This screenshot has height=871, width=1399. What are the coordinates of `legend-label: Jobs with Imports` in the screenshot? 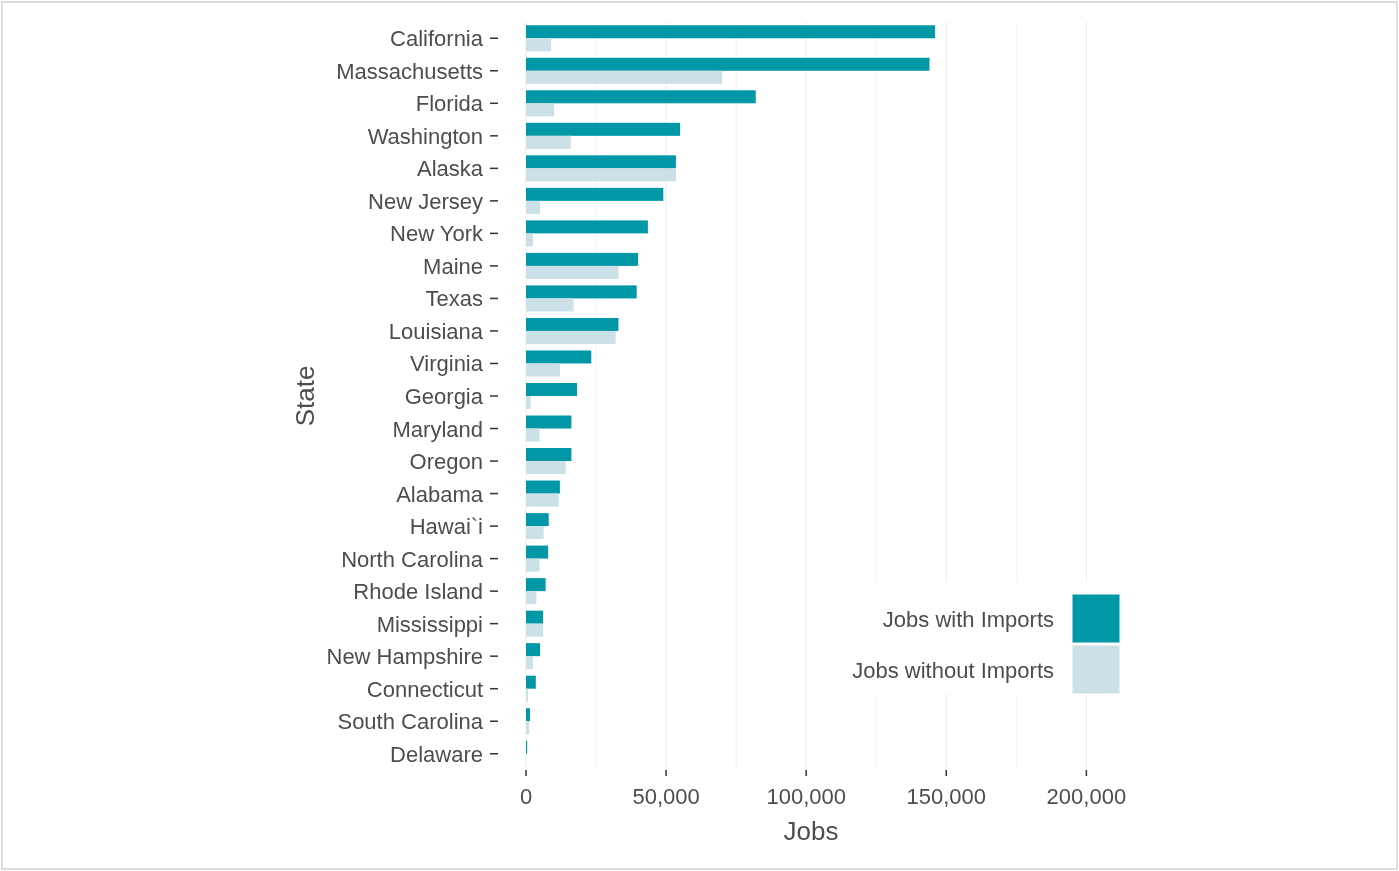 It's located at (968, 619).